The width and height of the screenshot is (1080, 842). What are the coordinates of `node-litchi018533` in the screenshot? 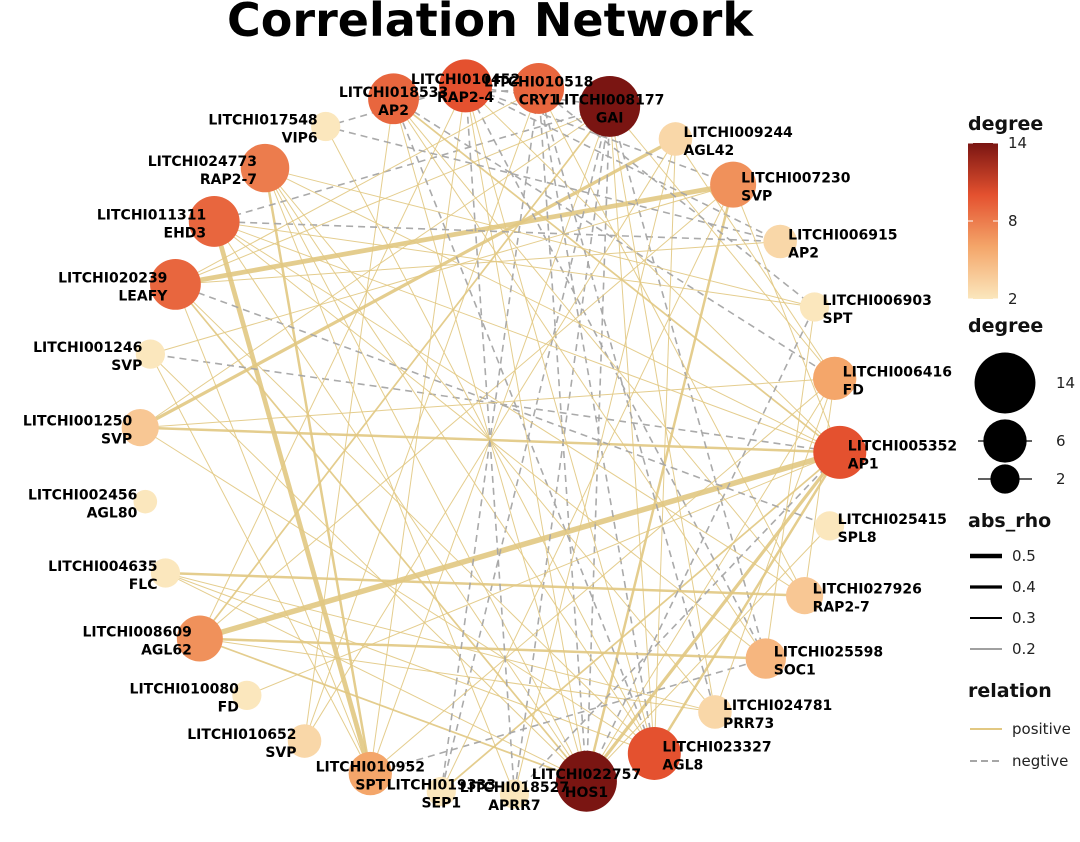 It's located at (393, 99).